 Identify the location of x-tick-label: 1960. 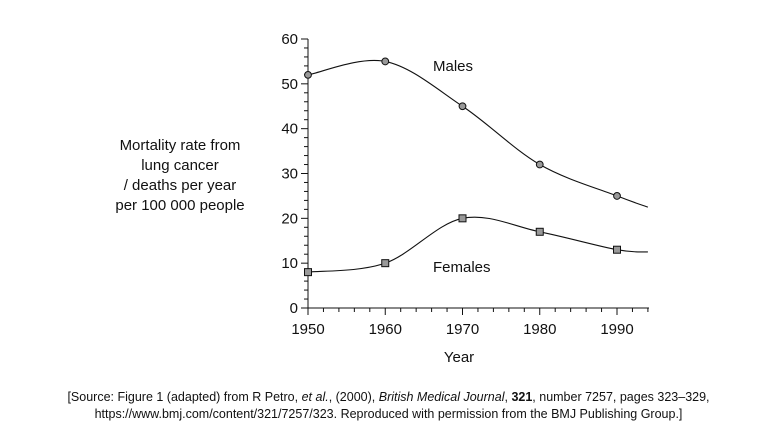
(385, 329).